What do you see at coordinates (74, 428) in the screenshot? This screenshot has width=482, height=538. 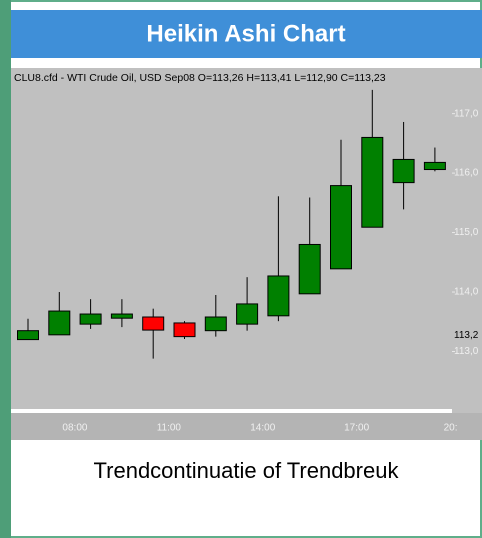 I see `x-tick-label: 08:00` at bounding box center [74, 428].